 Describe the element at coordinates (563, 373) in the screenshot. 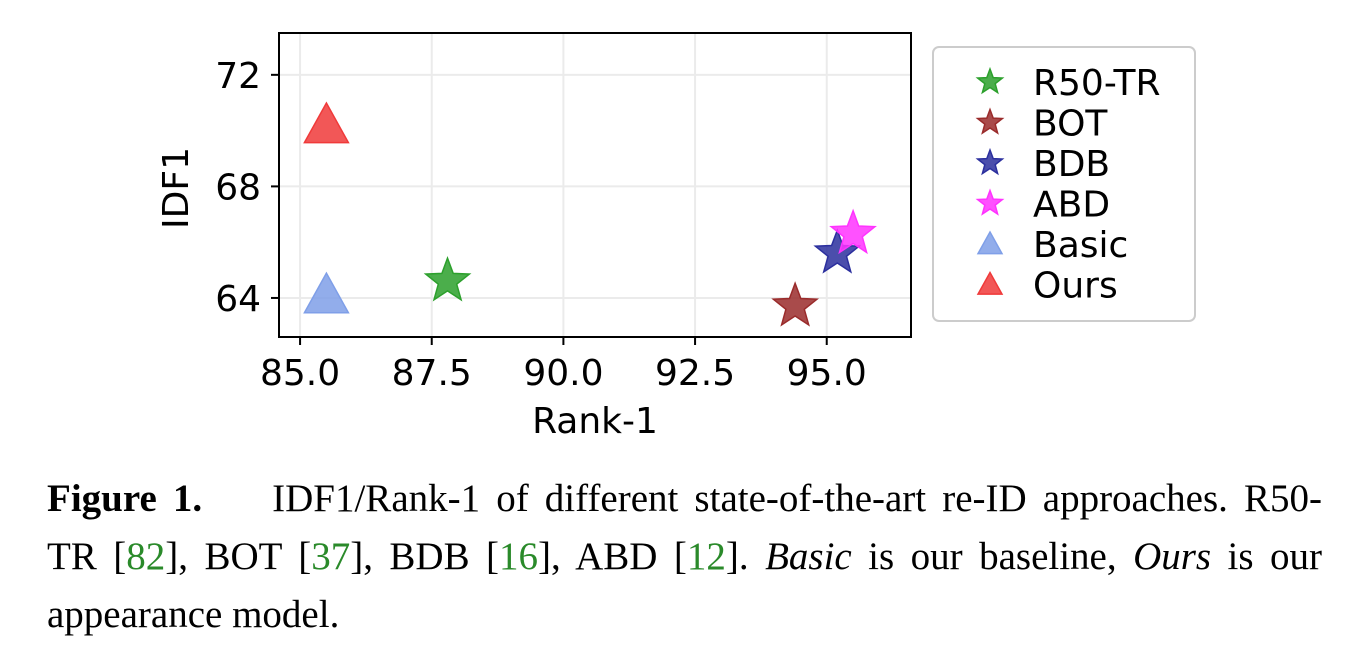

I see `x-tick-label: 90.0` at that location.